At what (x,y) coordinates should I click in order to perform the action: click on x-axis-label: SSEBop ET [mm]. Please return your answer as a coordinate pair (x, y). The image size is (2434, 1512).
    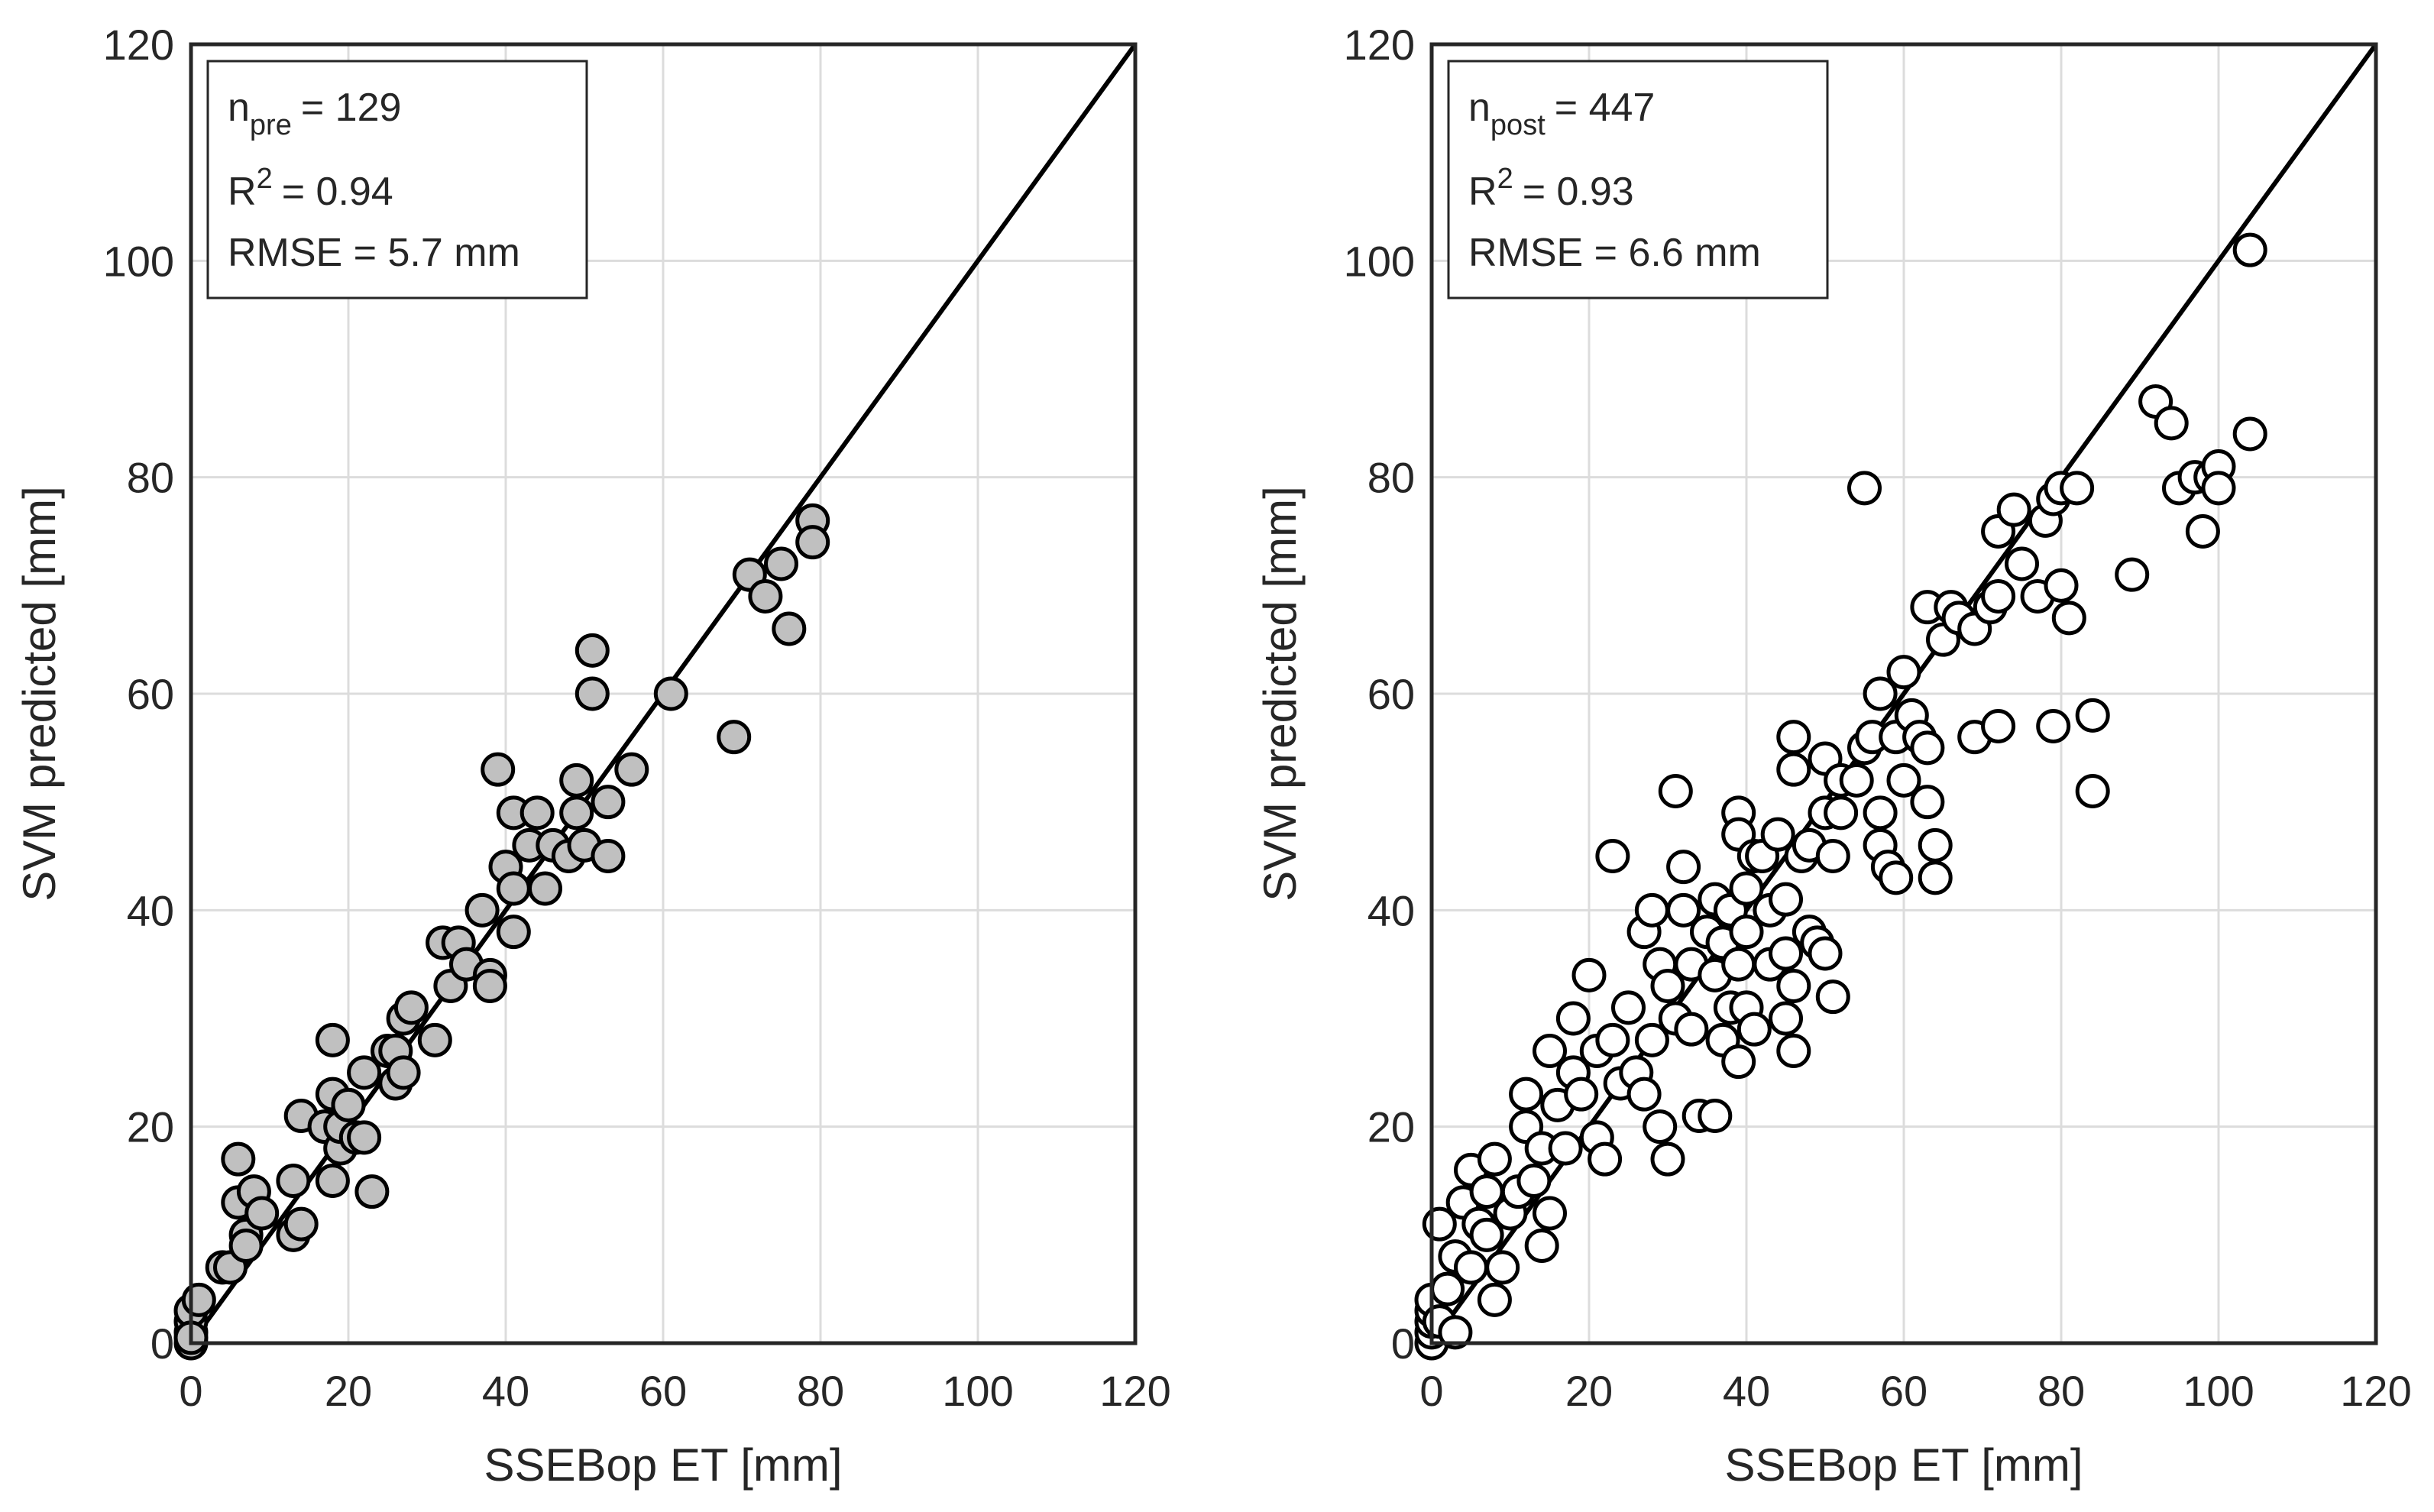
    Looking at the image, I should click on (663, 1465).